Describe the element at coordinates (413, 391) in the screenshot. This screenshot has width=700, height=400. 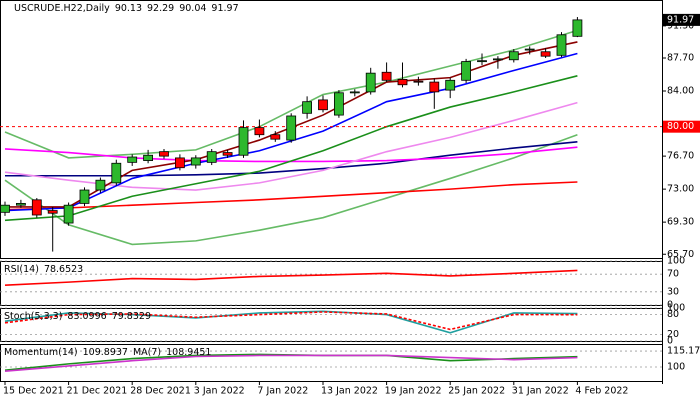
I see `x-tick-label: 19 Jan 2022` at that location.